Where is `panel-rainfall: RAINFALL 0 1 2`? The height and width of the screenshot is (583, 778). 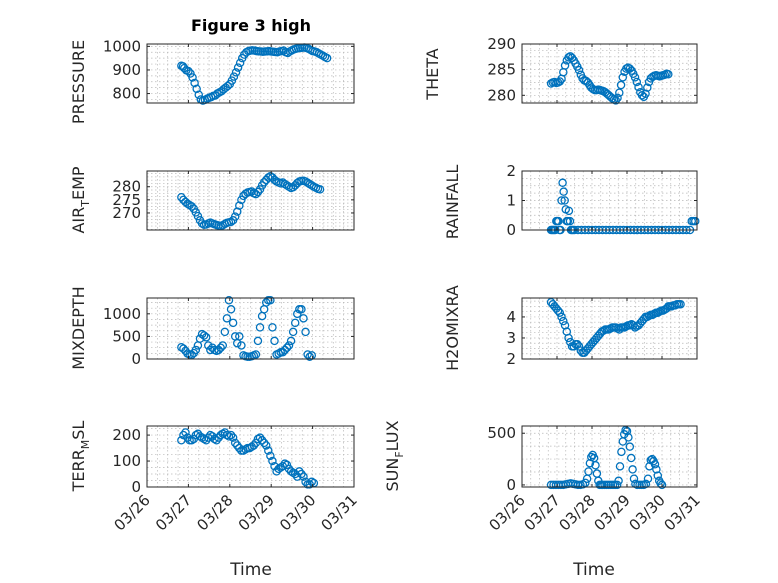 panel-rainfall: RAINFALL 0 1 2 is located at coordinates (571, 201).